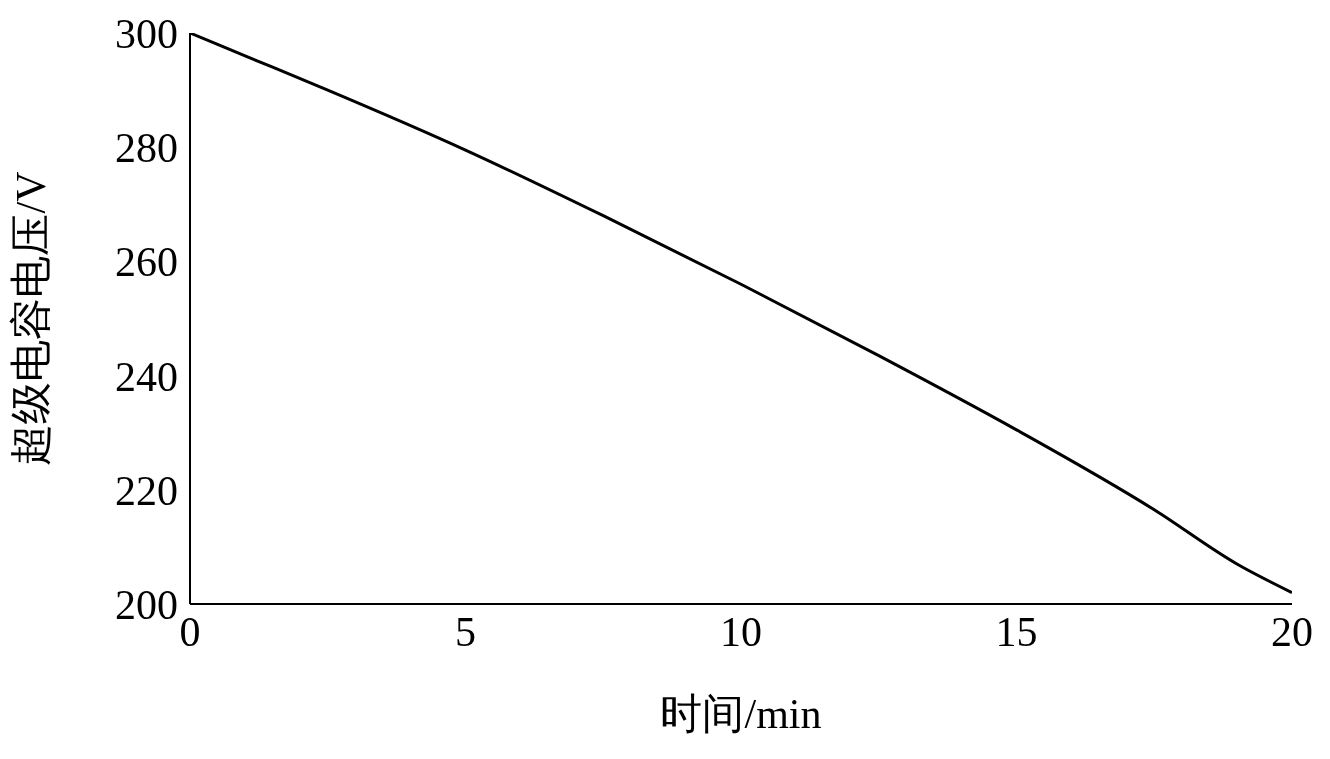 Image resolution: width=1330 pixels, height=759 pixels. What do you see at coordinates (741, 714) in the screenshot?
I see `x-axis-title: 时间/min` at bounding box center [741, 714].